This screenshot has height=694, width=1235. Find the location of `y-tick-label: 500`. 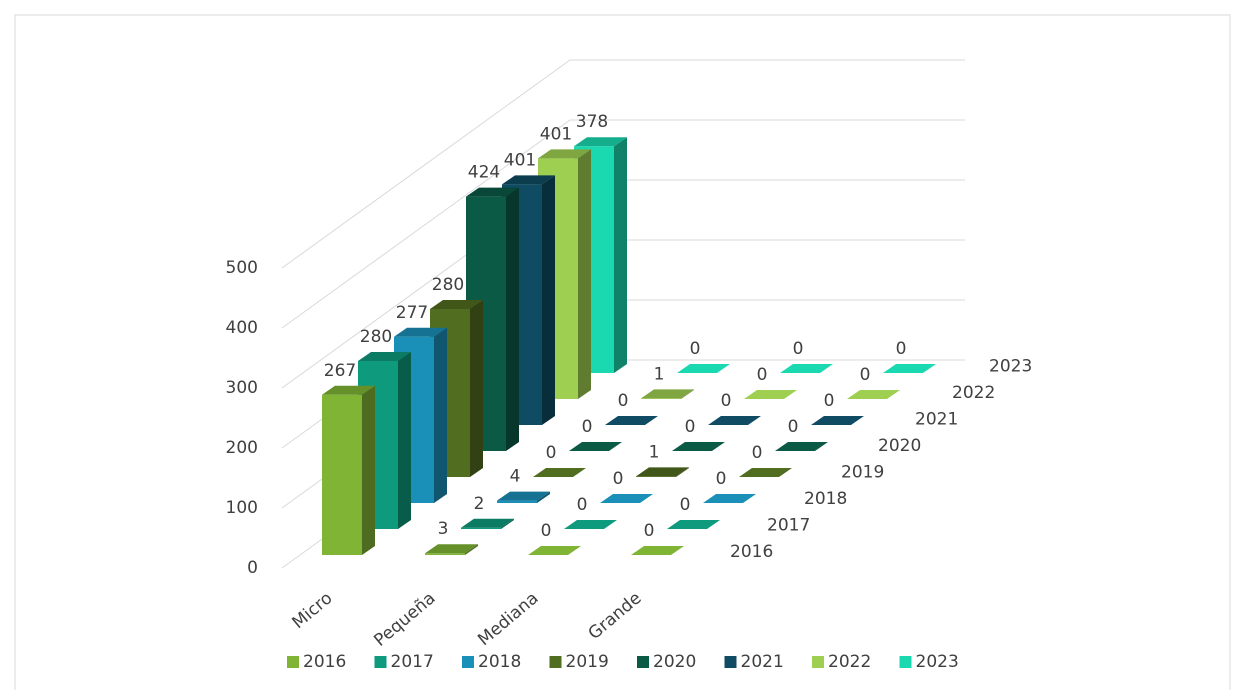

y-tick-label: 500 is located at coordinates (242, 268).